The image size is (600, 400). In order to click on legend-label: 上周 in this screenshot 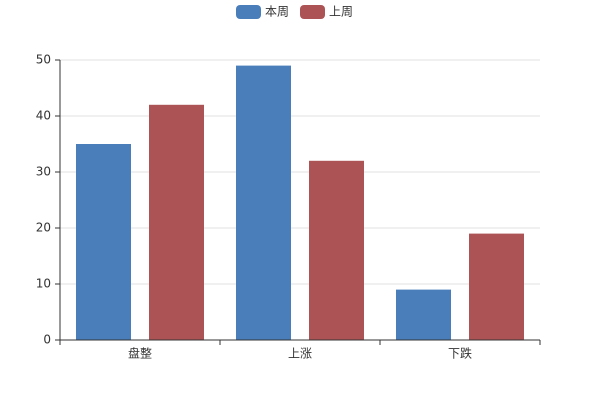, I will do `click(341, 12)`.